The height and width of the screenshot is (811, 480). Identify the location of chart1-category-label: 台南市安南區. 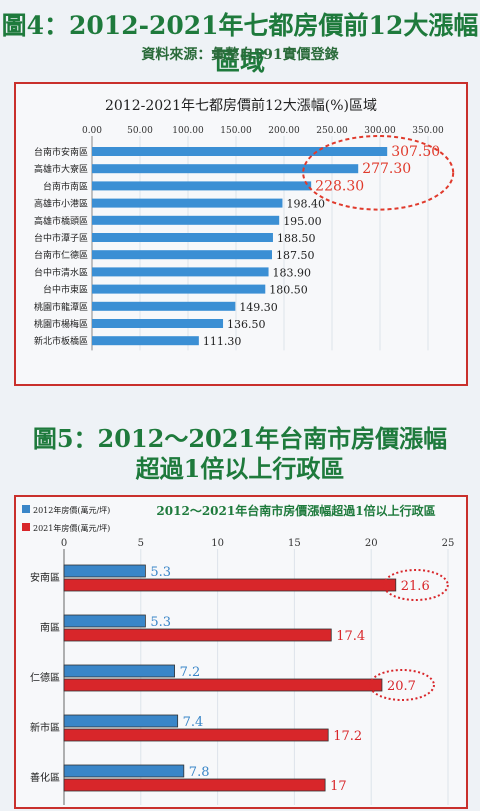
(61, 152).